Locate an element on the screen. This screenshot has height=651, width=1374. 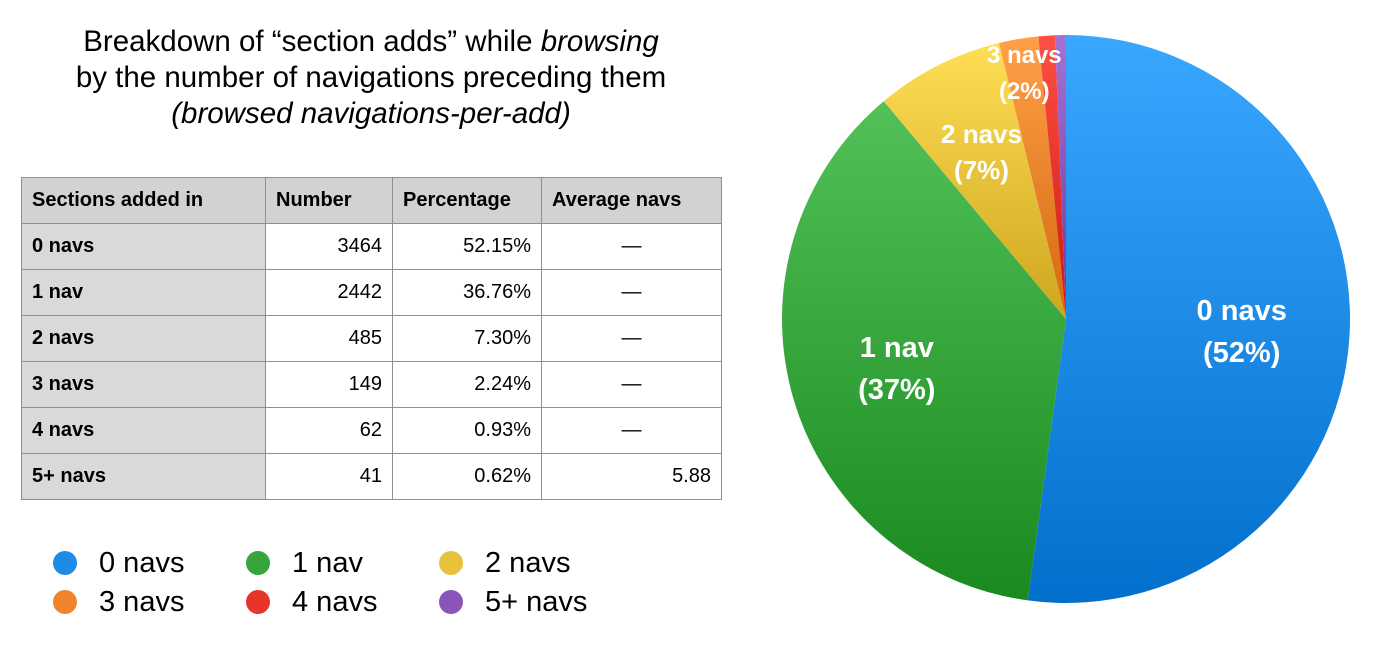
cell-number: 2442 is located at coordinates (329, 292).